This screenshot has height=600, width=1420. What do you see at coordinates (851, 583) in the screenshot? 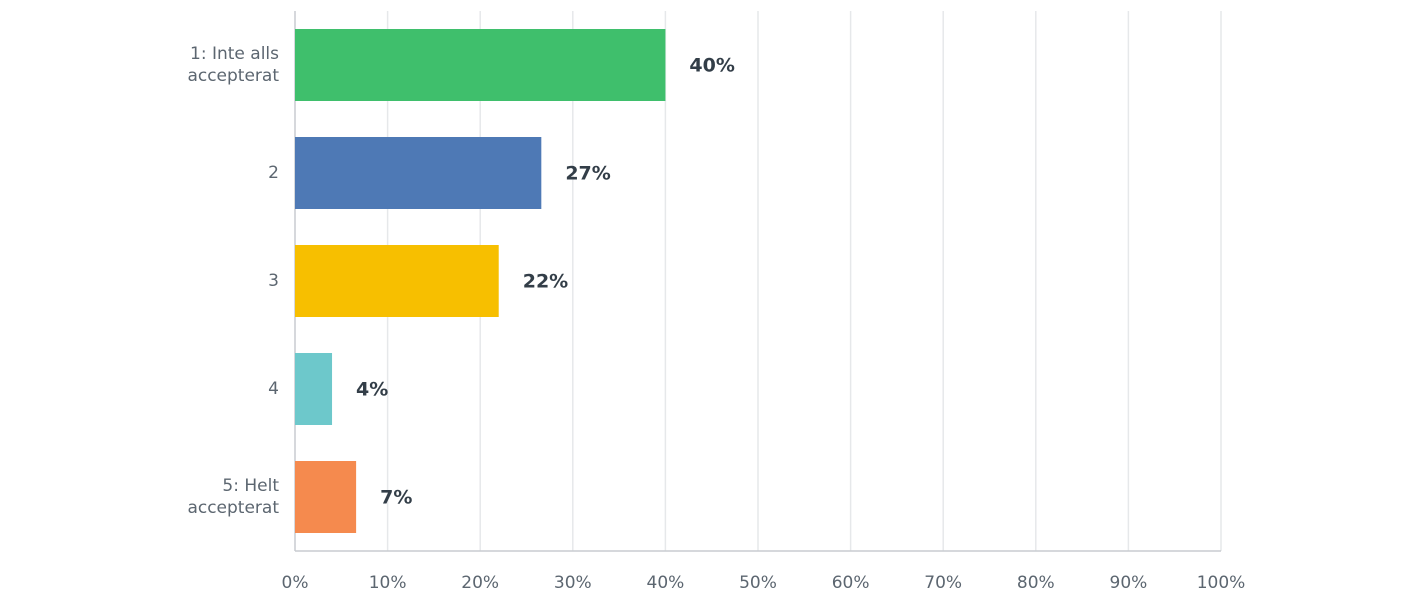
I see `x-tick-label: 60%` at bounding box center [851, 583].